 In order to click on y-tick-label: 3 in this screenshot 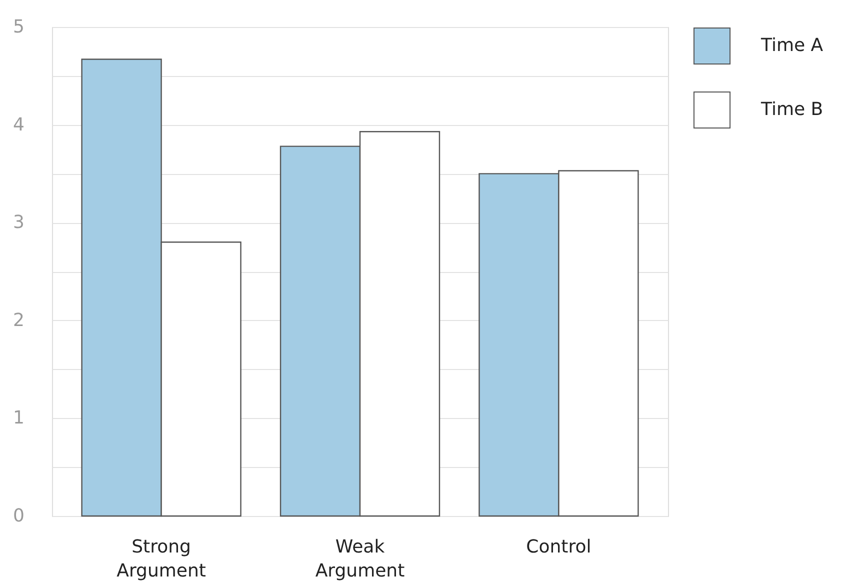, I will do `click(18, 223)`.